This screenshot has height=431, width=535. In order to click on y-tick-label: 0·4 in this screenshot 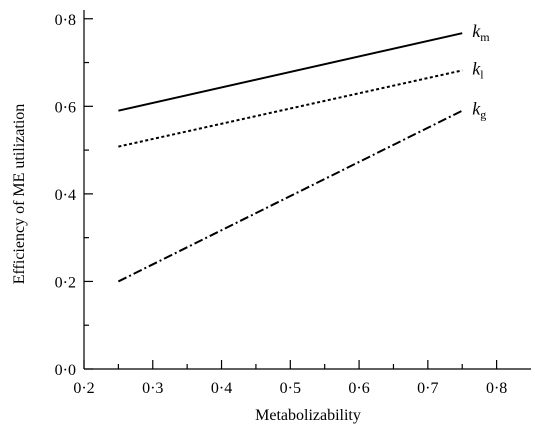, I will do `click(65, 195)`.